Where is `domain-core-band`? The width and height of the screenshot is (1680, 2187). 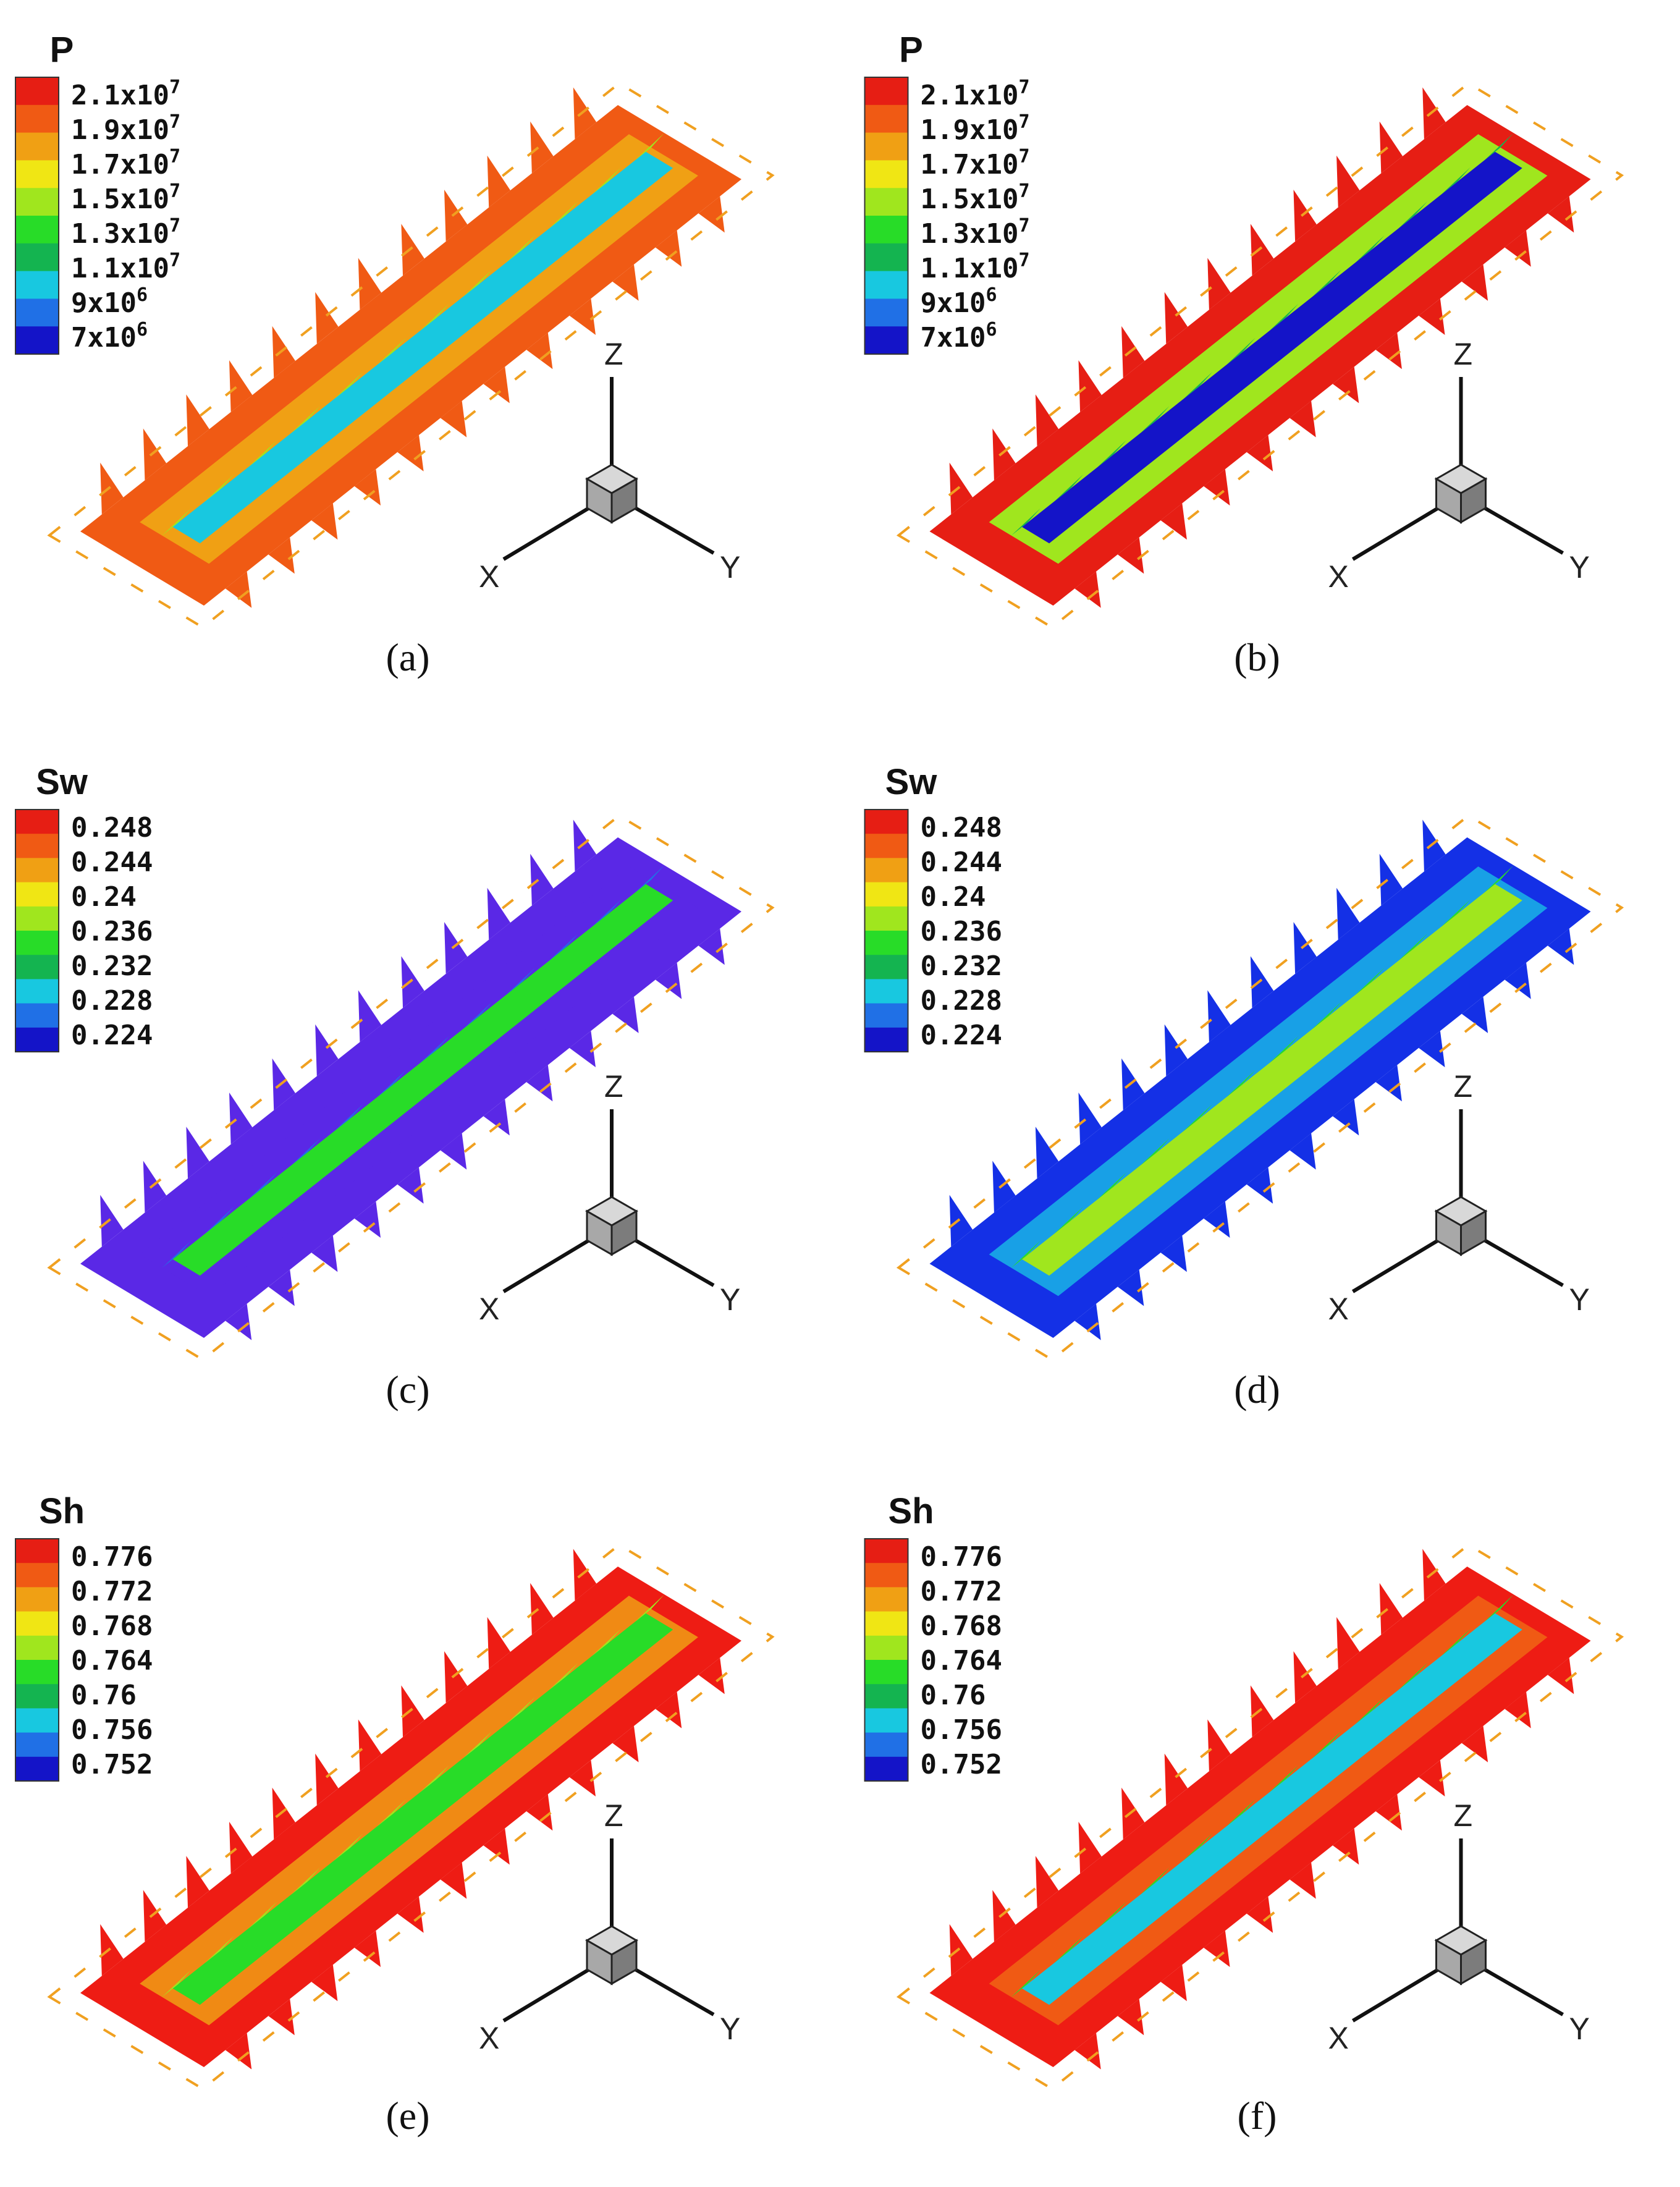 domain-core-band is located at coordinates (422, 1809).